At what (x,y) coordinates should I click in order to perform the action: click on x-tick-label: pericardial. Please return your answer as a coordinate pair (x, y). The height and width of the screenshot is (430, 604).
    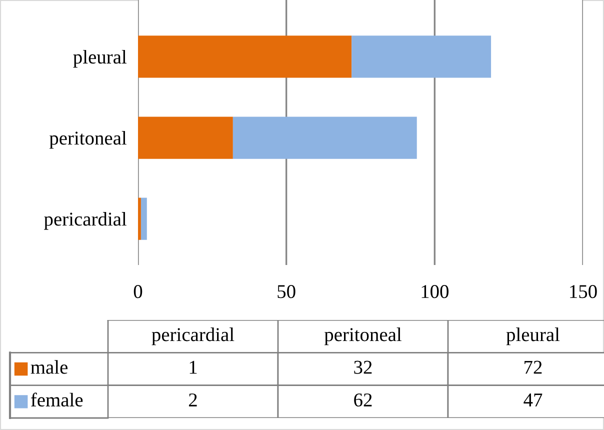
    Looking at the image, I should click on (193, 337).